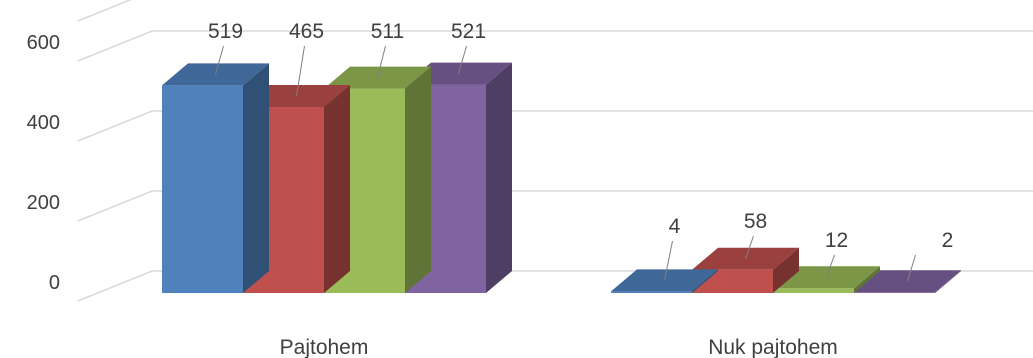 This screenshot has height=358, width=1033. What do you see at coordinates (836, 240) in the screenshot?
I see `data-label-1-2: 12` at bounding box center [836, 240].